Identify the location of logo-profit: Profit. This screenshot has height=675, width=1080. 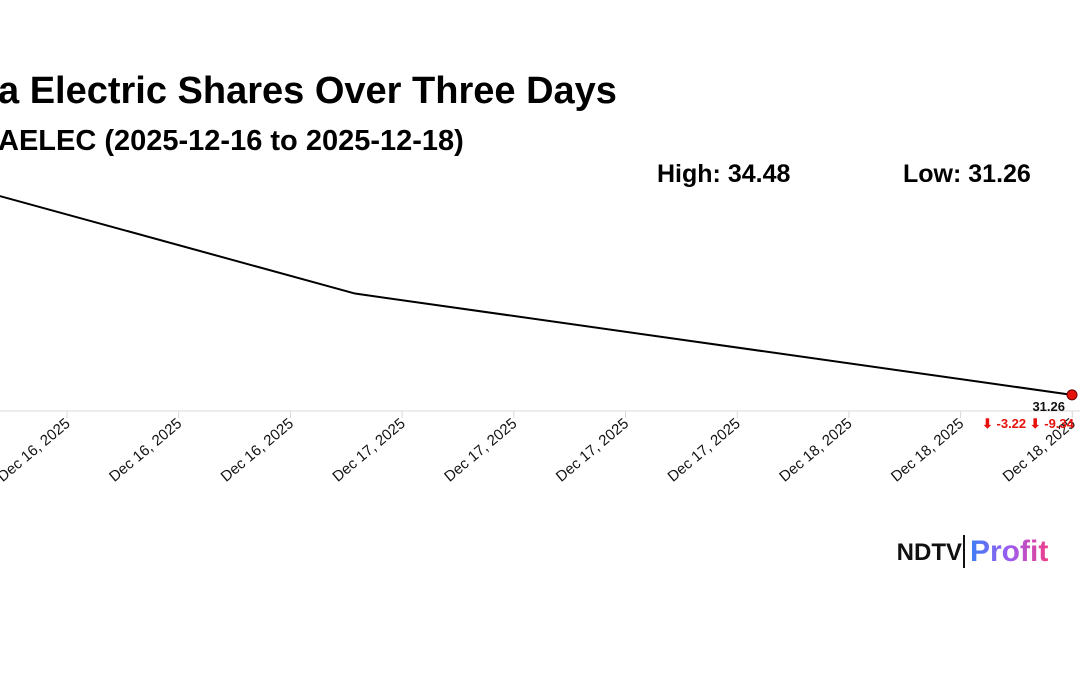
(1009, 551).